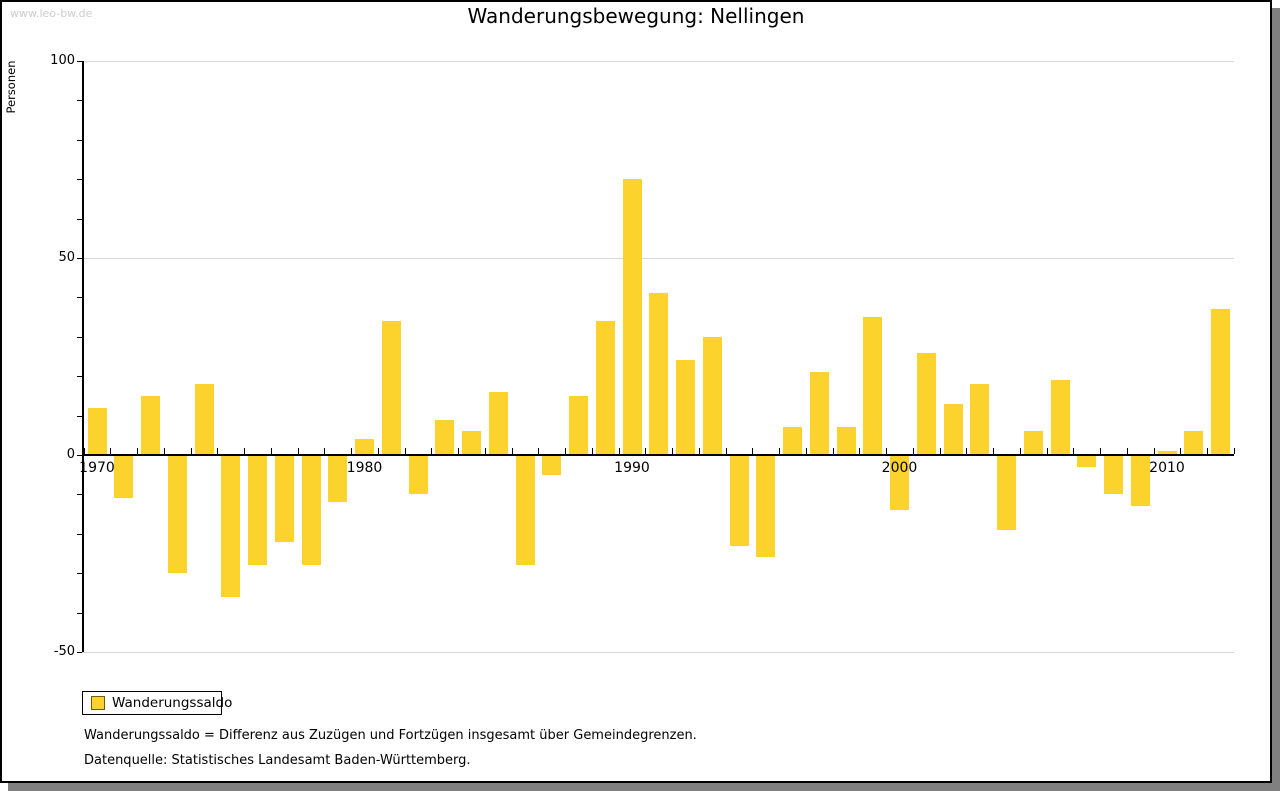 The image size is (1280, 791). I want to click on bar-2005, so click(1033, 443).